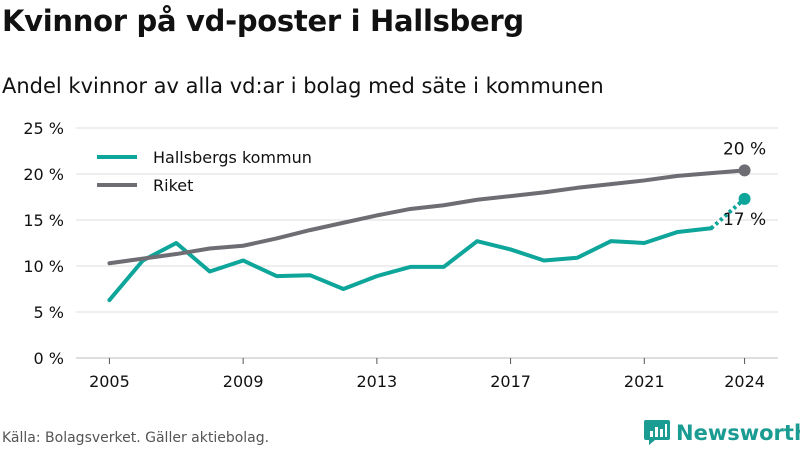  Describe the element at coordinates (427, 374) in the screenshot. I see `x-axis-ticks: 2005 2009 2013 2017 2021 2024` at that location.